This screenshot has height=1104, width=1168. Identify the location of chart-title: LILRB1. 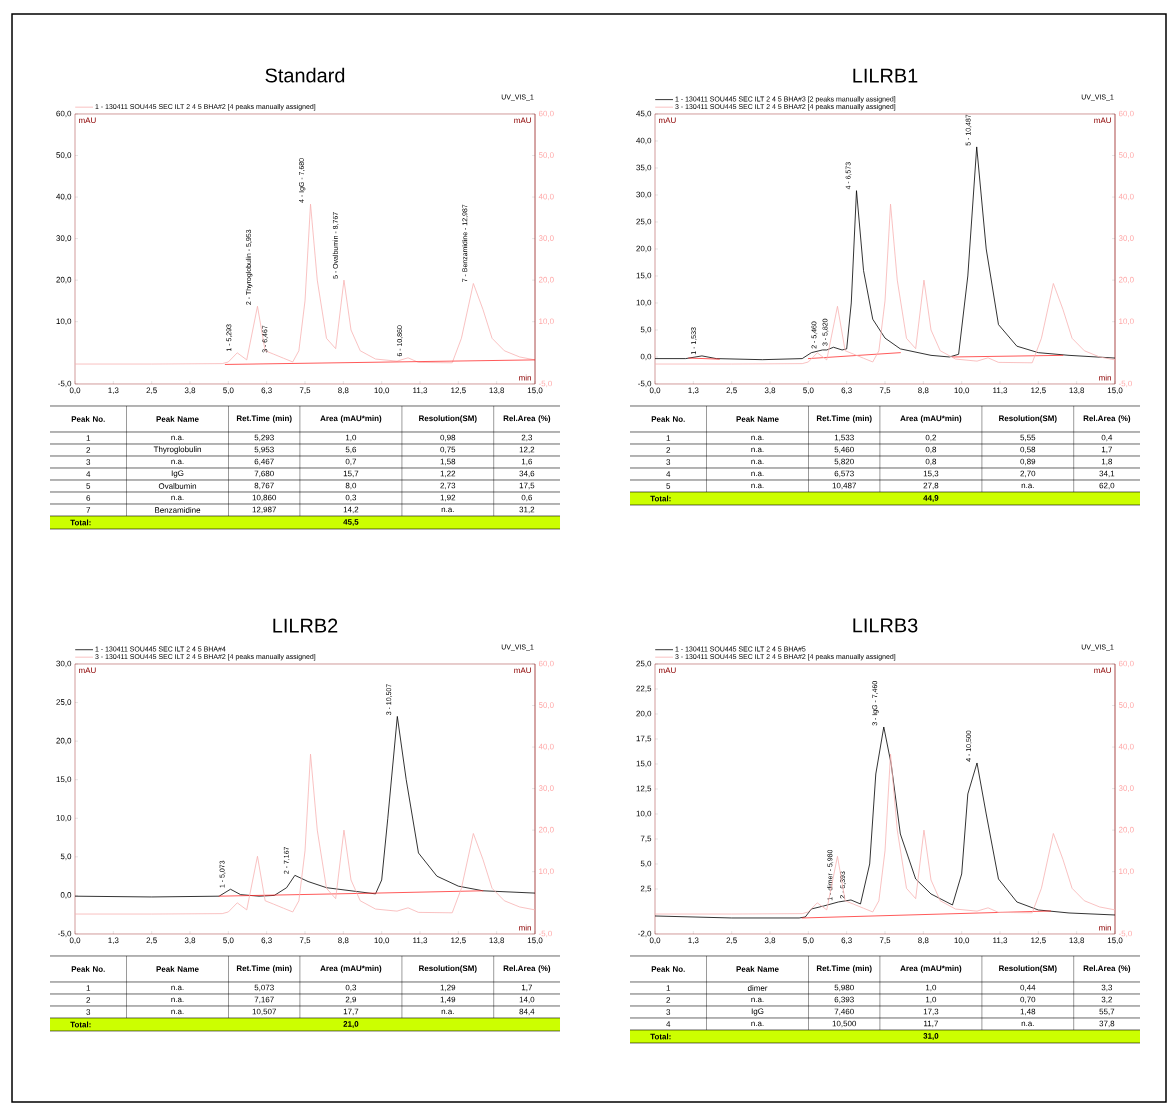
(885, 75).